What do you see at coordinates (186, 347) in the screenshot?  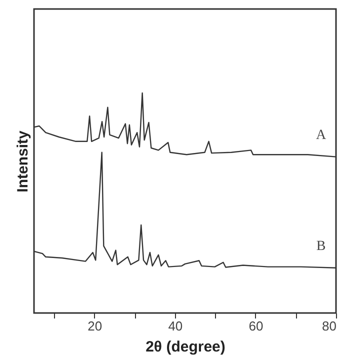 I see `x-axis-title: 2θ (degree)` at bounding box center [186, 347].